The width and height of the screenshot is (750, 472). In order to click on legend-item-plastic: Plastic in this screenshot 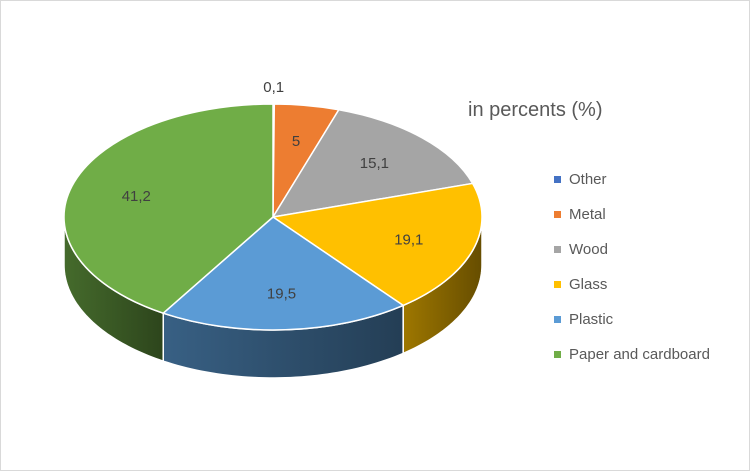, I will do `click(632, 319)`.